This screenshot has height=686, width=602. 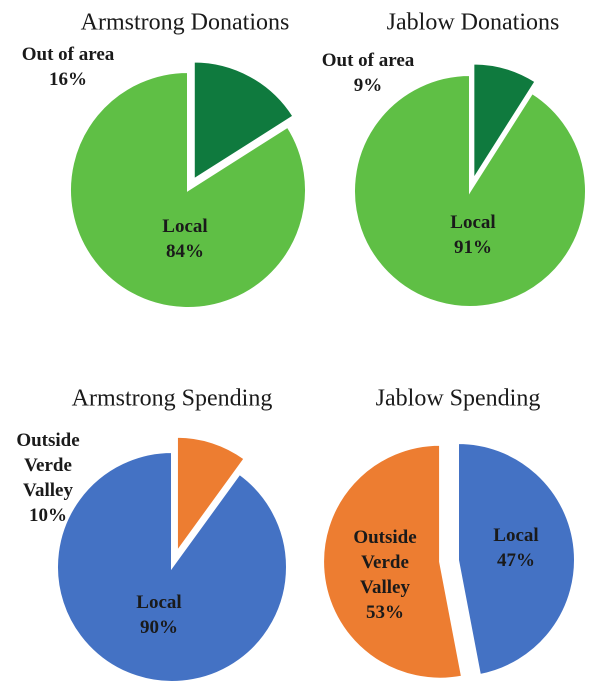 I want to click on chart-title: Jablow Donations, so click(x=473, y=23).